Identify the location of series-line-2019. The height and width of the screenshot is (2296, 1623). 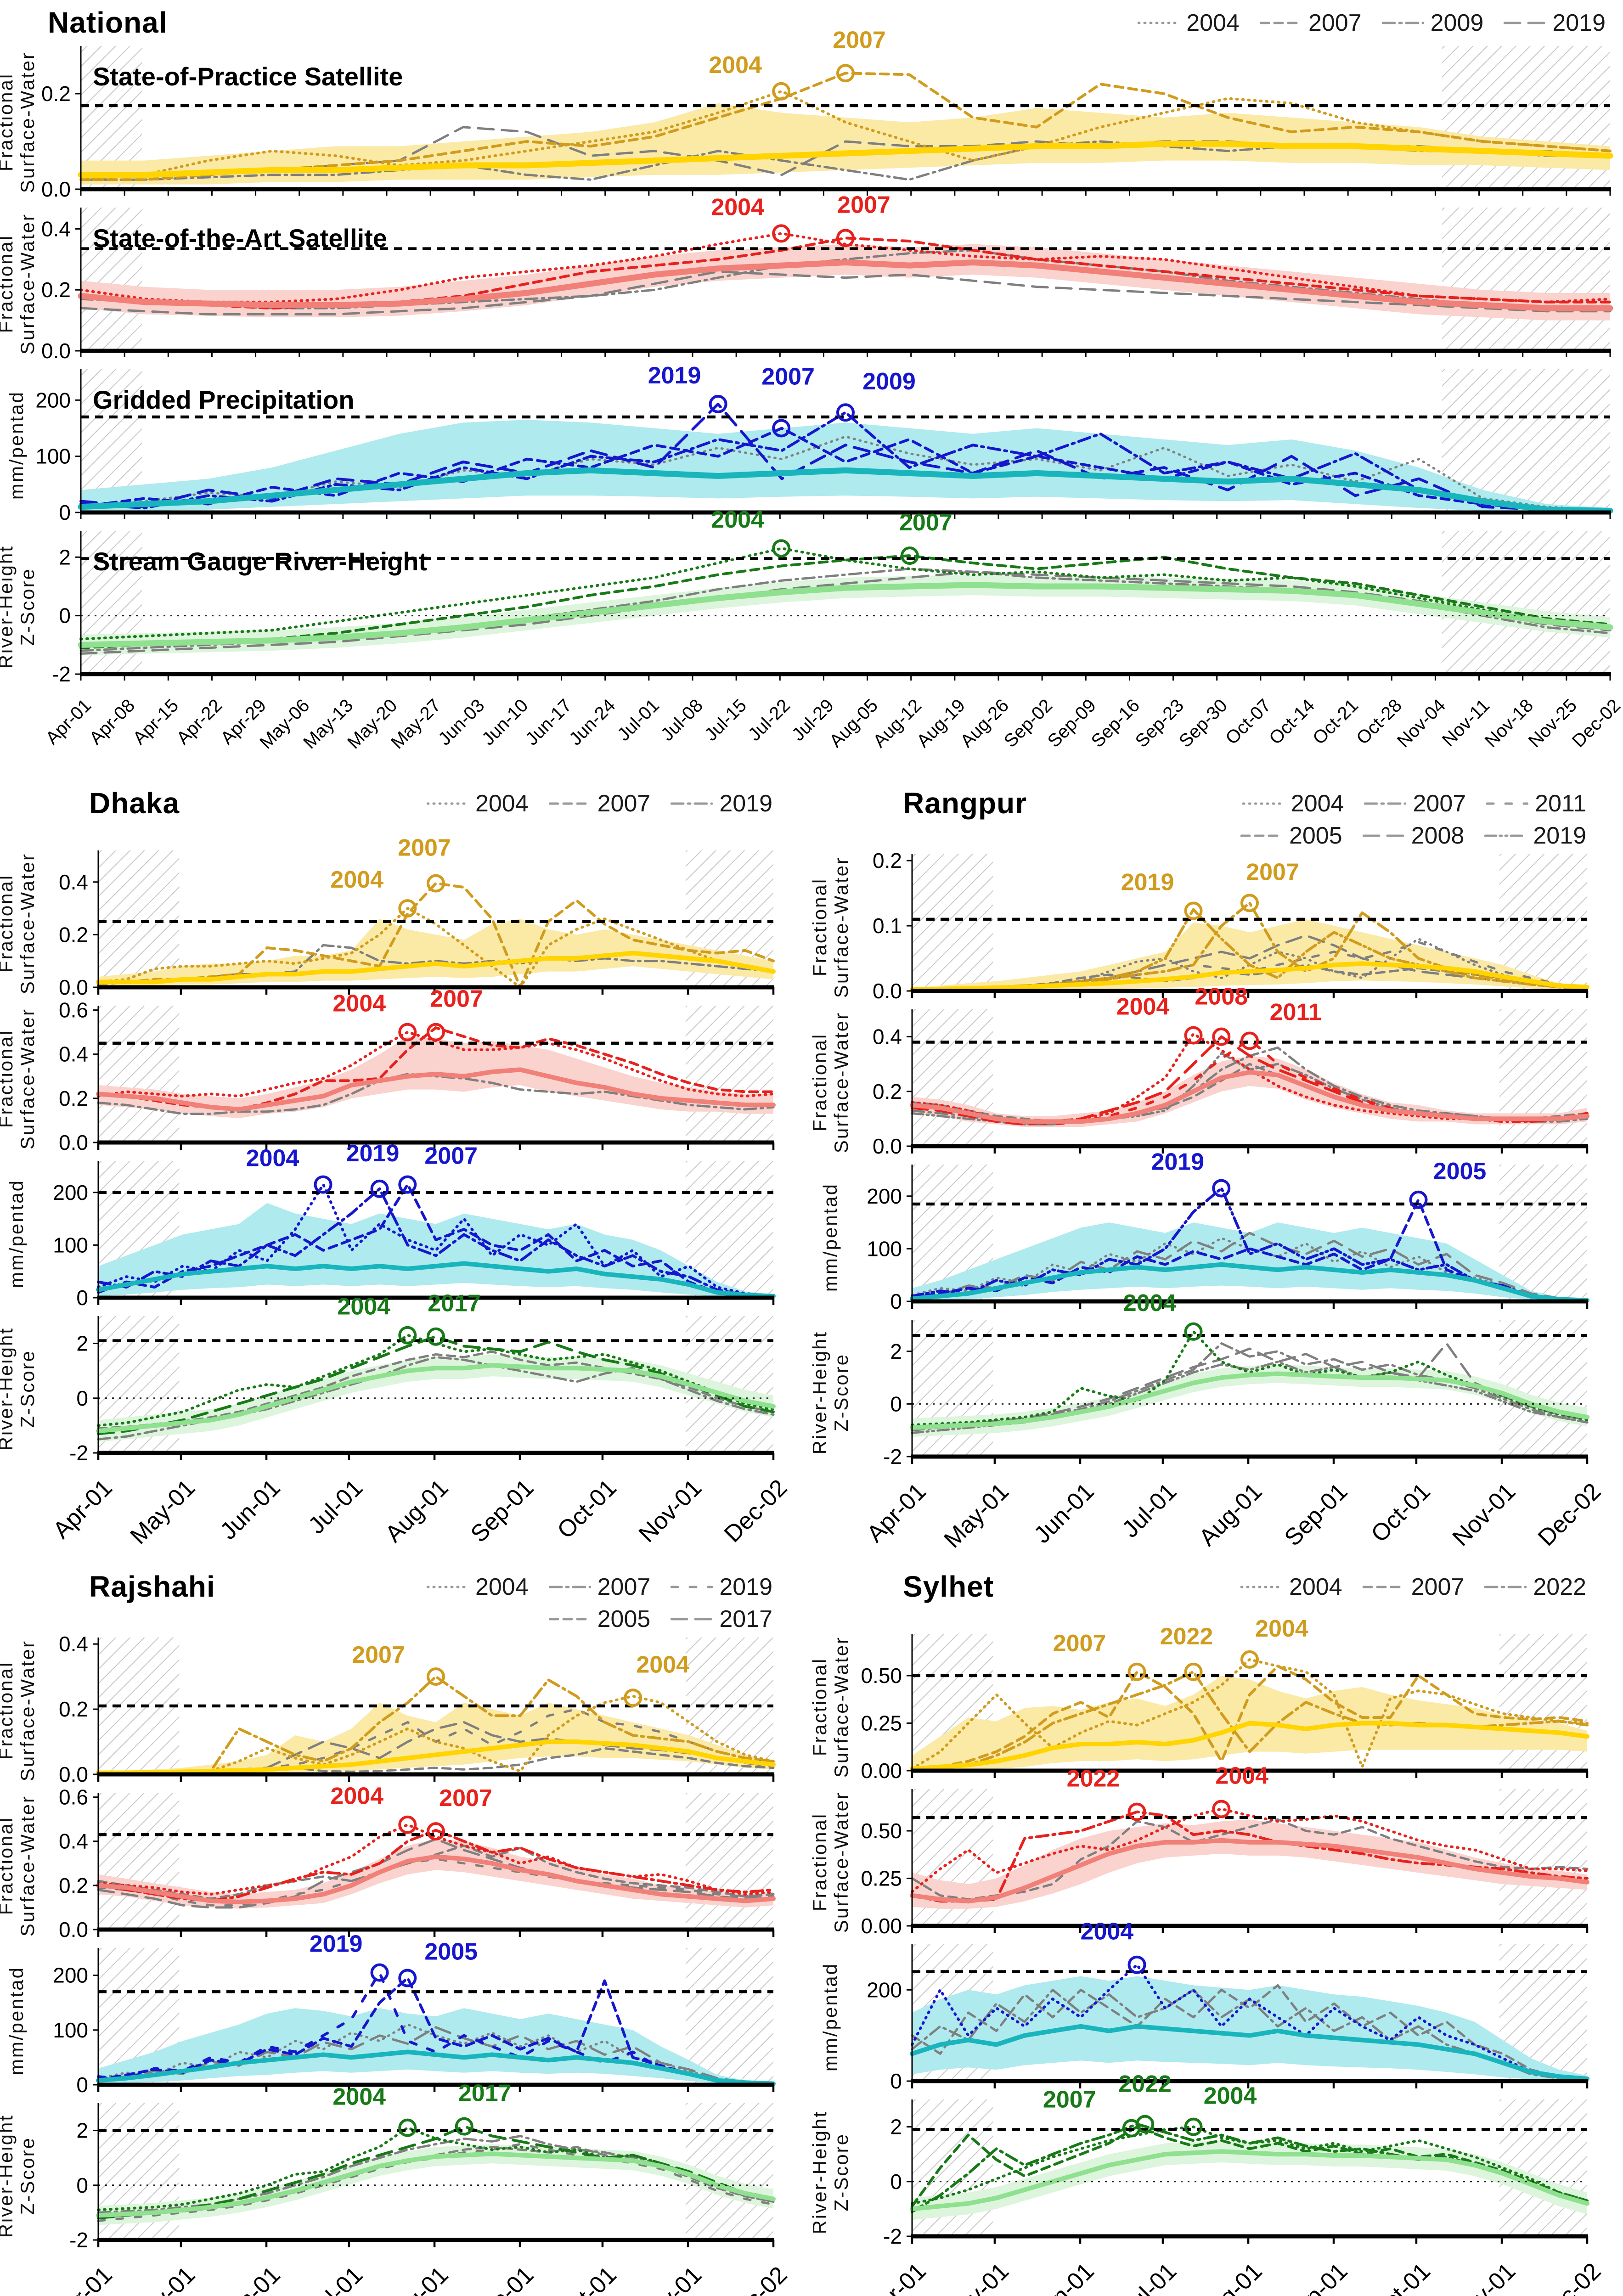
(436, 2182).